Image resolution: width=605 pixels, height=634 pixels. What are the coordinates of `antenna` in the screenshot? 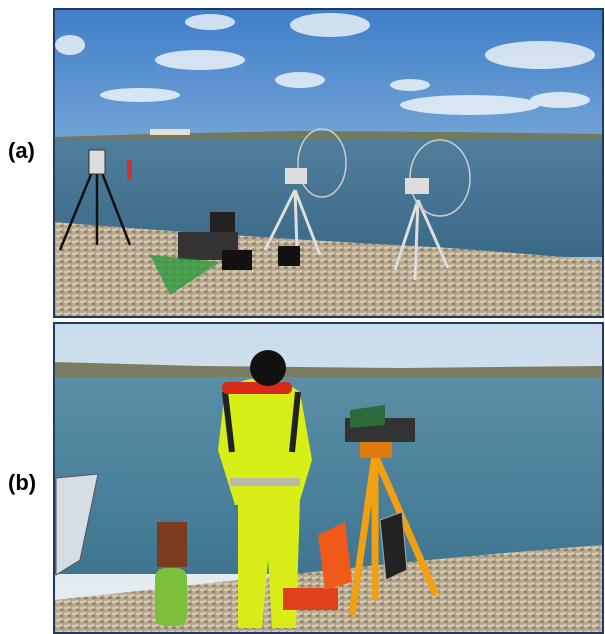 It's located at (97, 162).